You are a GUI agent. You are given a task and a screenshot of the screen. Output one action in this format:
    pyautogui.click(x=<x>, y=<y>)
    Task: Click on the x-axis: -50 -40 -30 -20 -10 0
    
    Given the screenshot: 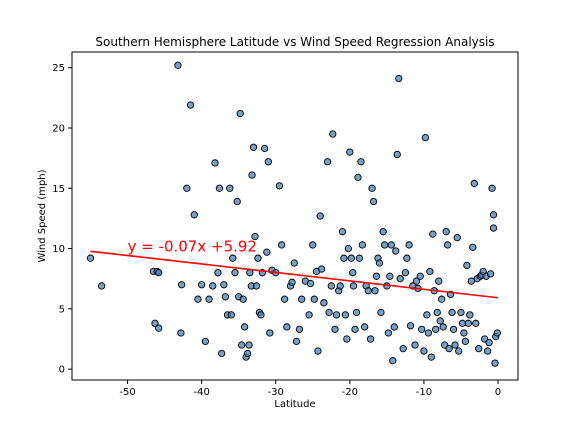 What is the action you would take?
    pyautogui.click(x=310, y=389)
    